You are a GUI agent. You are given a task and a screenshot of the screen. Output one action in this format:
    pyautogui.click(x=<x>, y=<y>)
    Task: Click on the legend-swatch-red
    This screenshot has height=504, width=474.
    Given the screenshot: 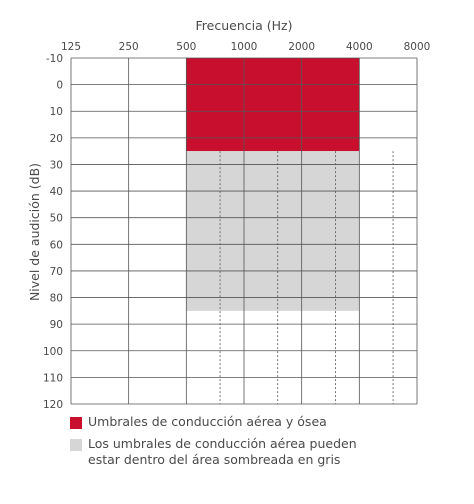 What is the action you would take?
    pyautogui.click(x=76, y=423)
    